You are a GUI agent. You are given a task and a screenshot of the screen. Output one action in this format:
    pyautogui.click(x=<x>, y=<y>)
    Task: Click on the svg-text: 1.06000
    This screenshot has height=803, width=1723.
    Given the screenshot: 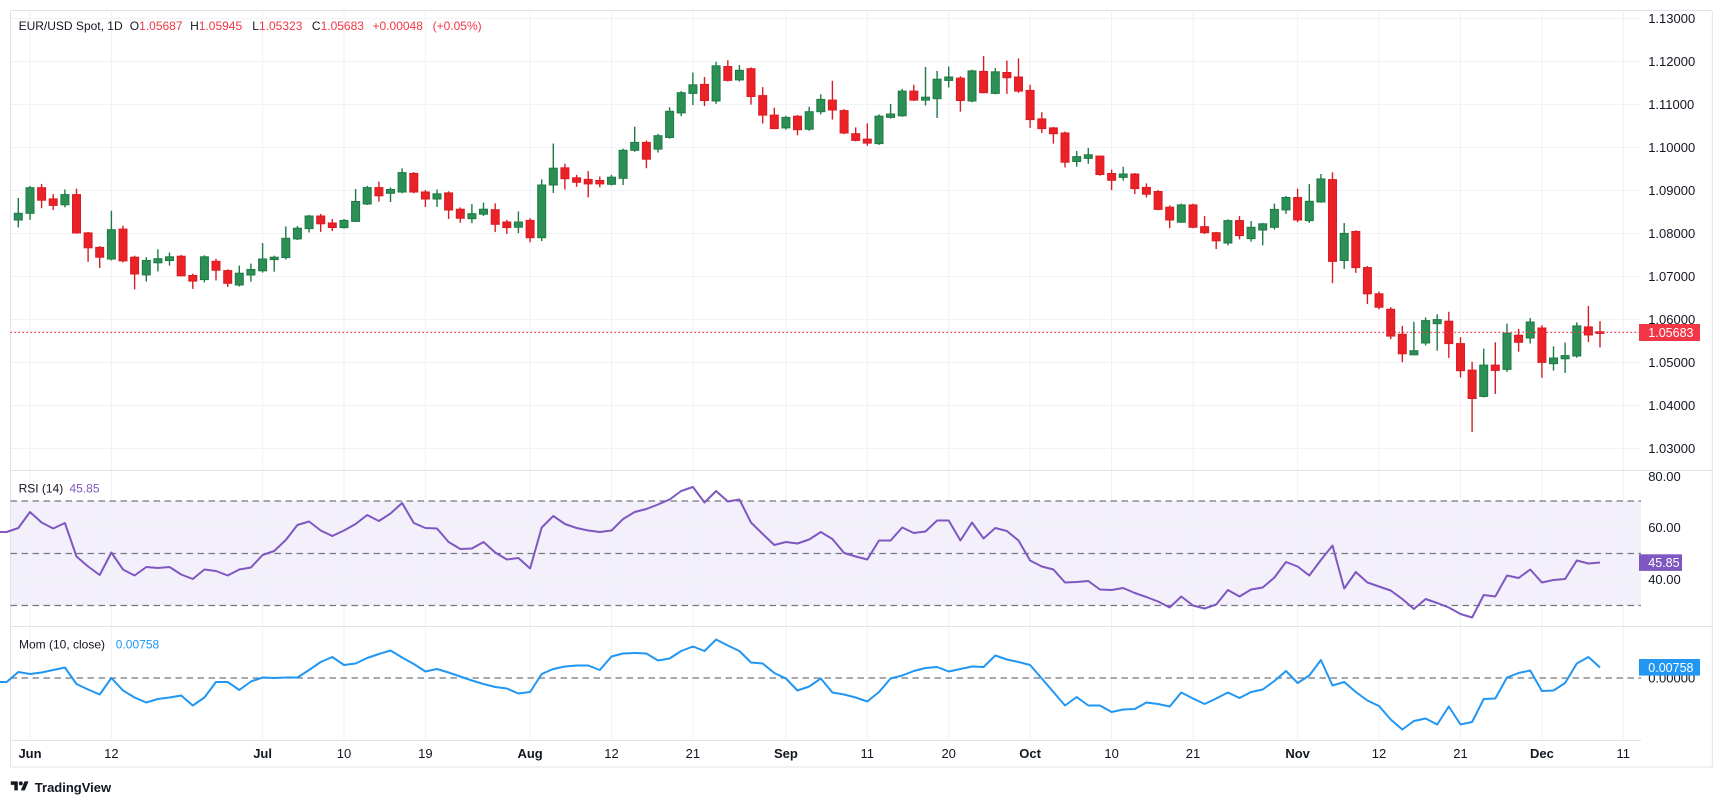 What is the action you would take?
    pyautogui.click(x=1671, y=319)
    